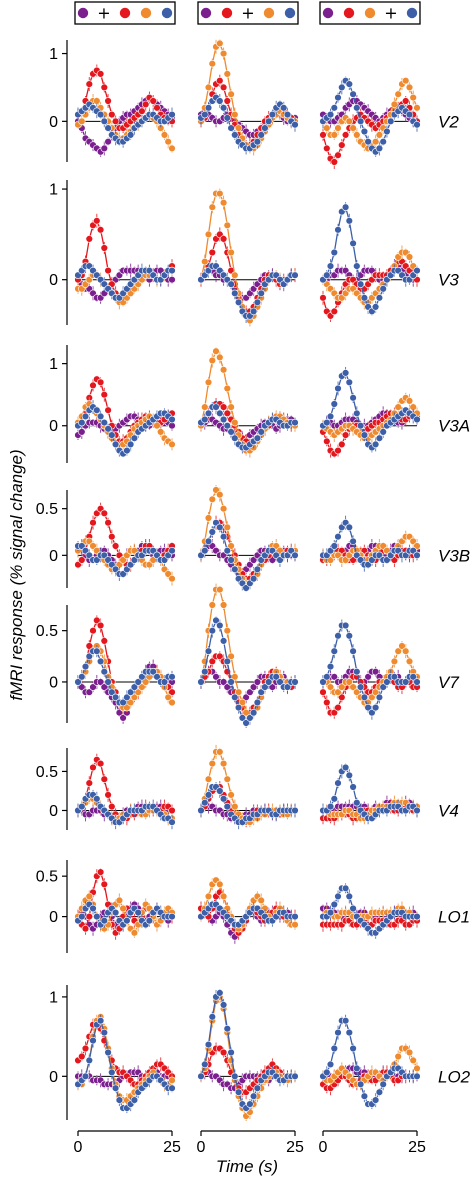 Image resolution: width=474 pixels, height=1204 pixels. What do you see at coordinates (253, 538) in the screenshot?
I see `panel-row-v3b: 0.5 0 V3B` at bounding box center [253, 538].